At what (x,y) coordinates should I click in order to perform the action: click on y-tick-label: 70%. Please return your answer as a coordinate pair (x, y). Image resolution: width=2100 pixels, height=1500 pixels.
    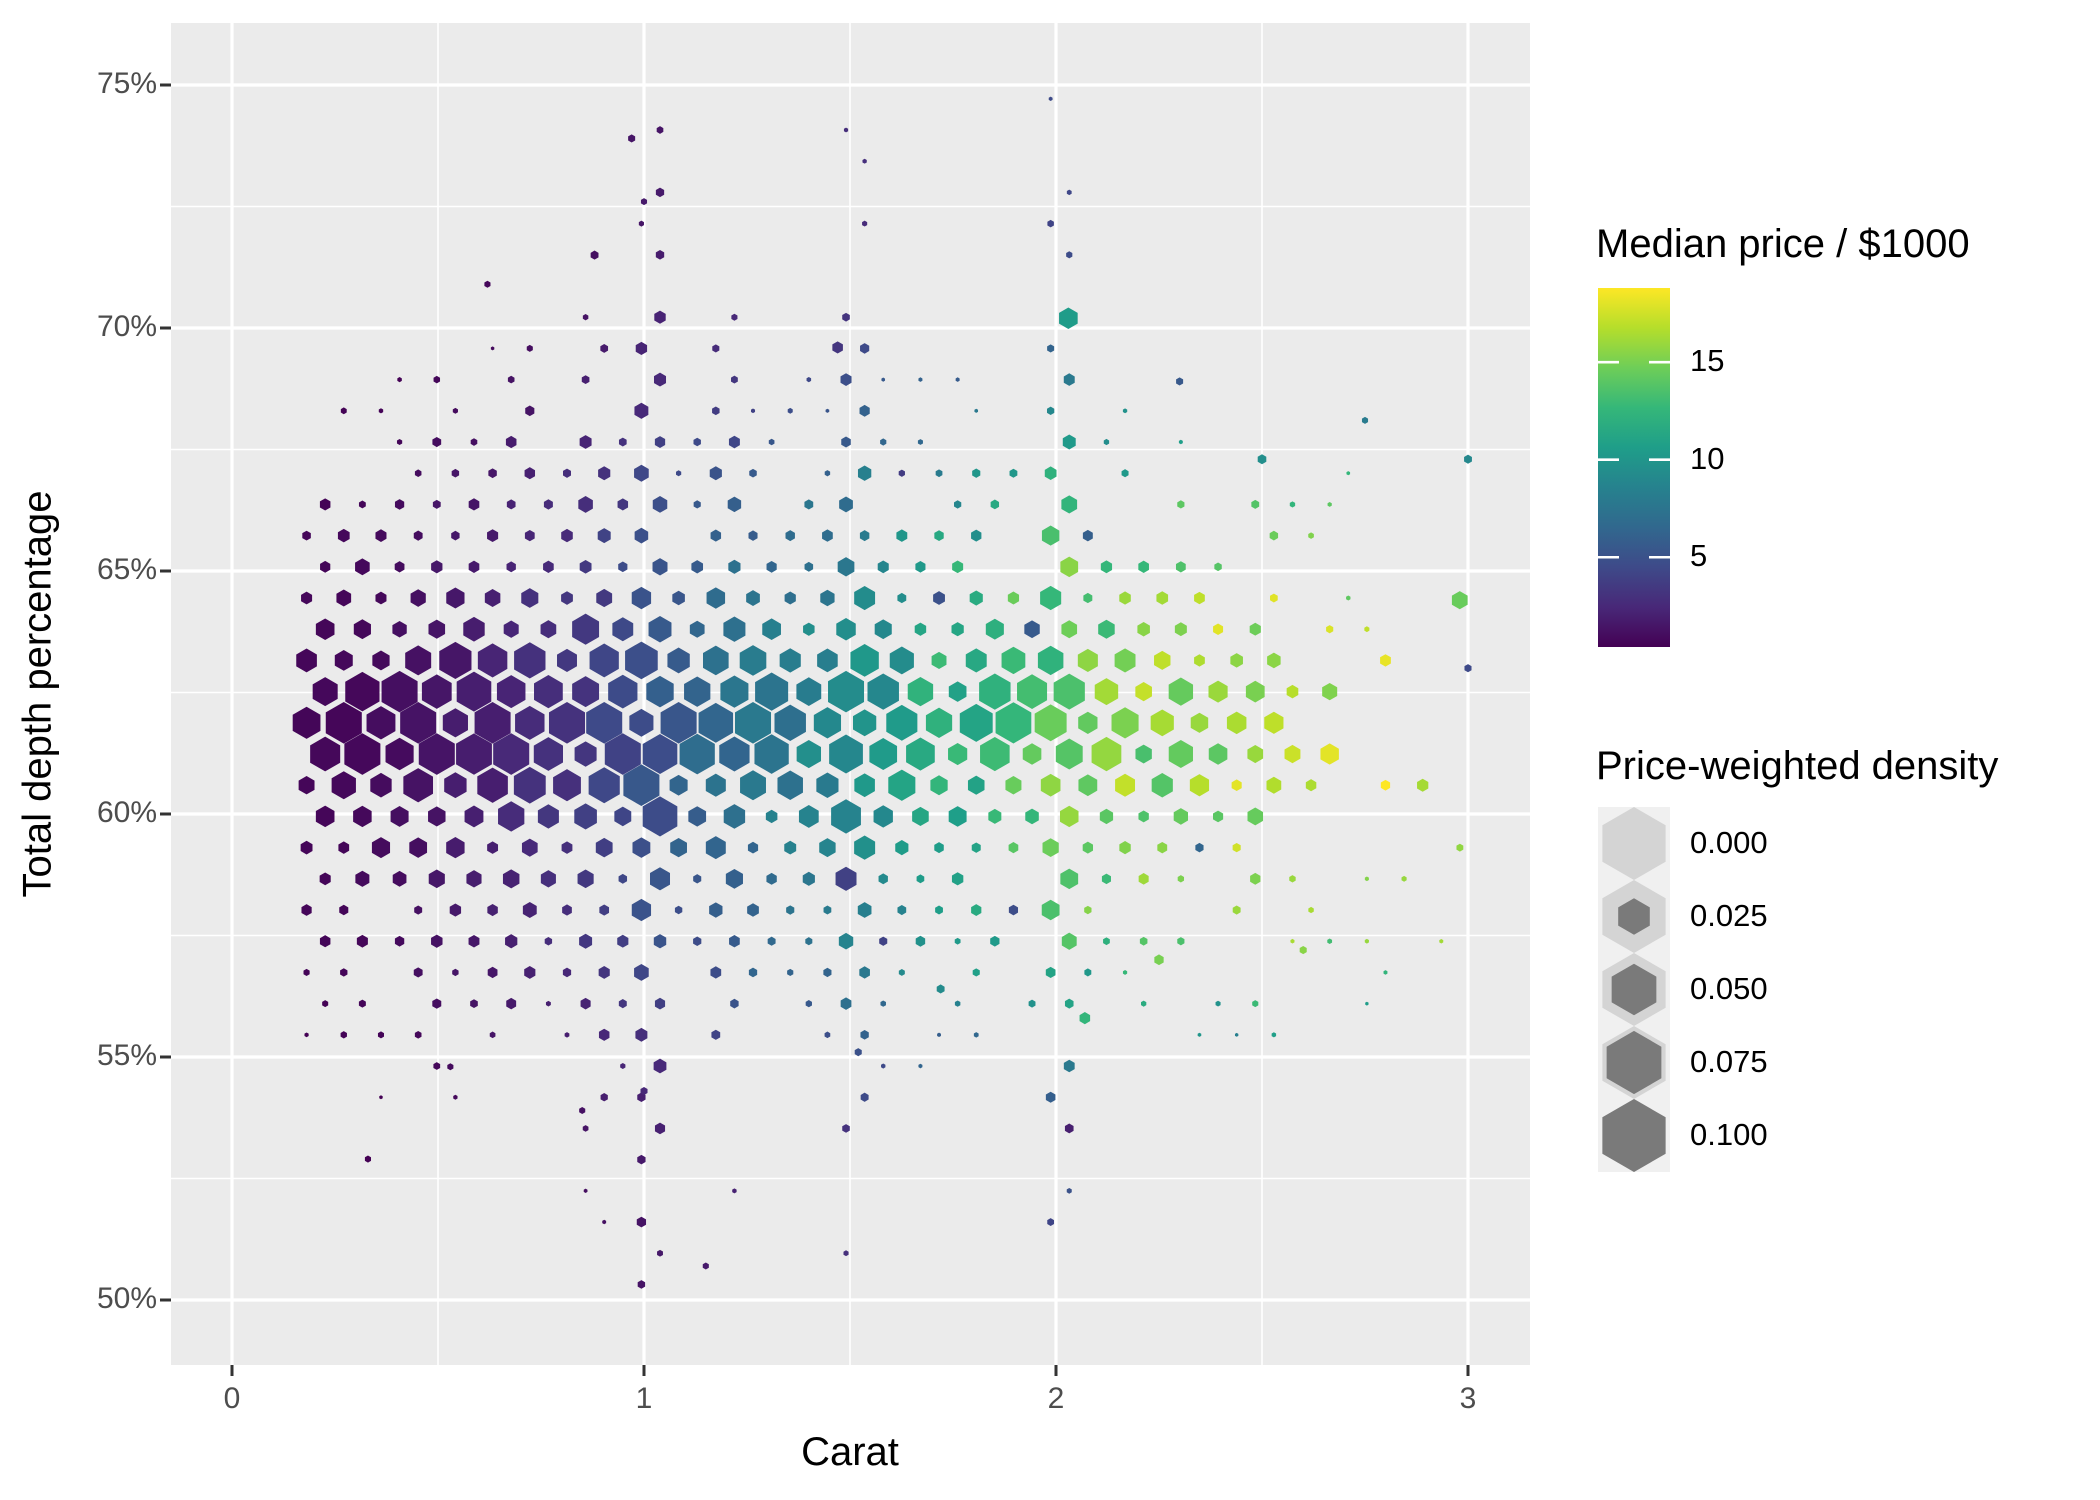
    Looking at the image, I should click on (126, 326).